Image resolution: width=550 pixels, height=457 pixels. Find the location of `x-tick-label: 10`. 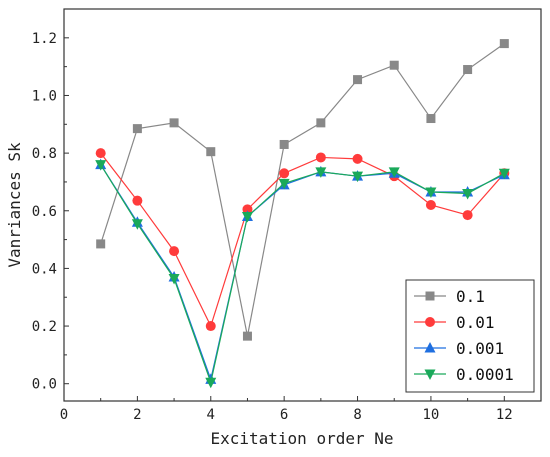

x-tick-label: 10 is located at coordinates (430, 415).